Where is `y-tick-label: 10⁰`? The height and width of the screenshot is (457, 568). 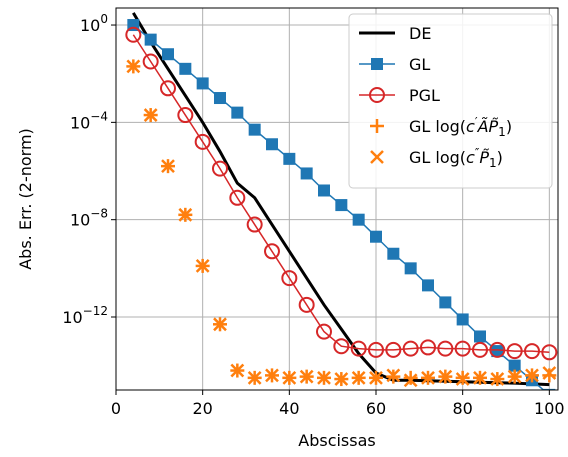
y-tick-label: 10⁰ is located at coordinates (94, 23).